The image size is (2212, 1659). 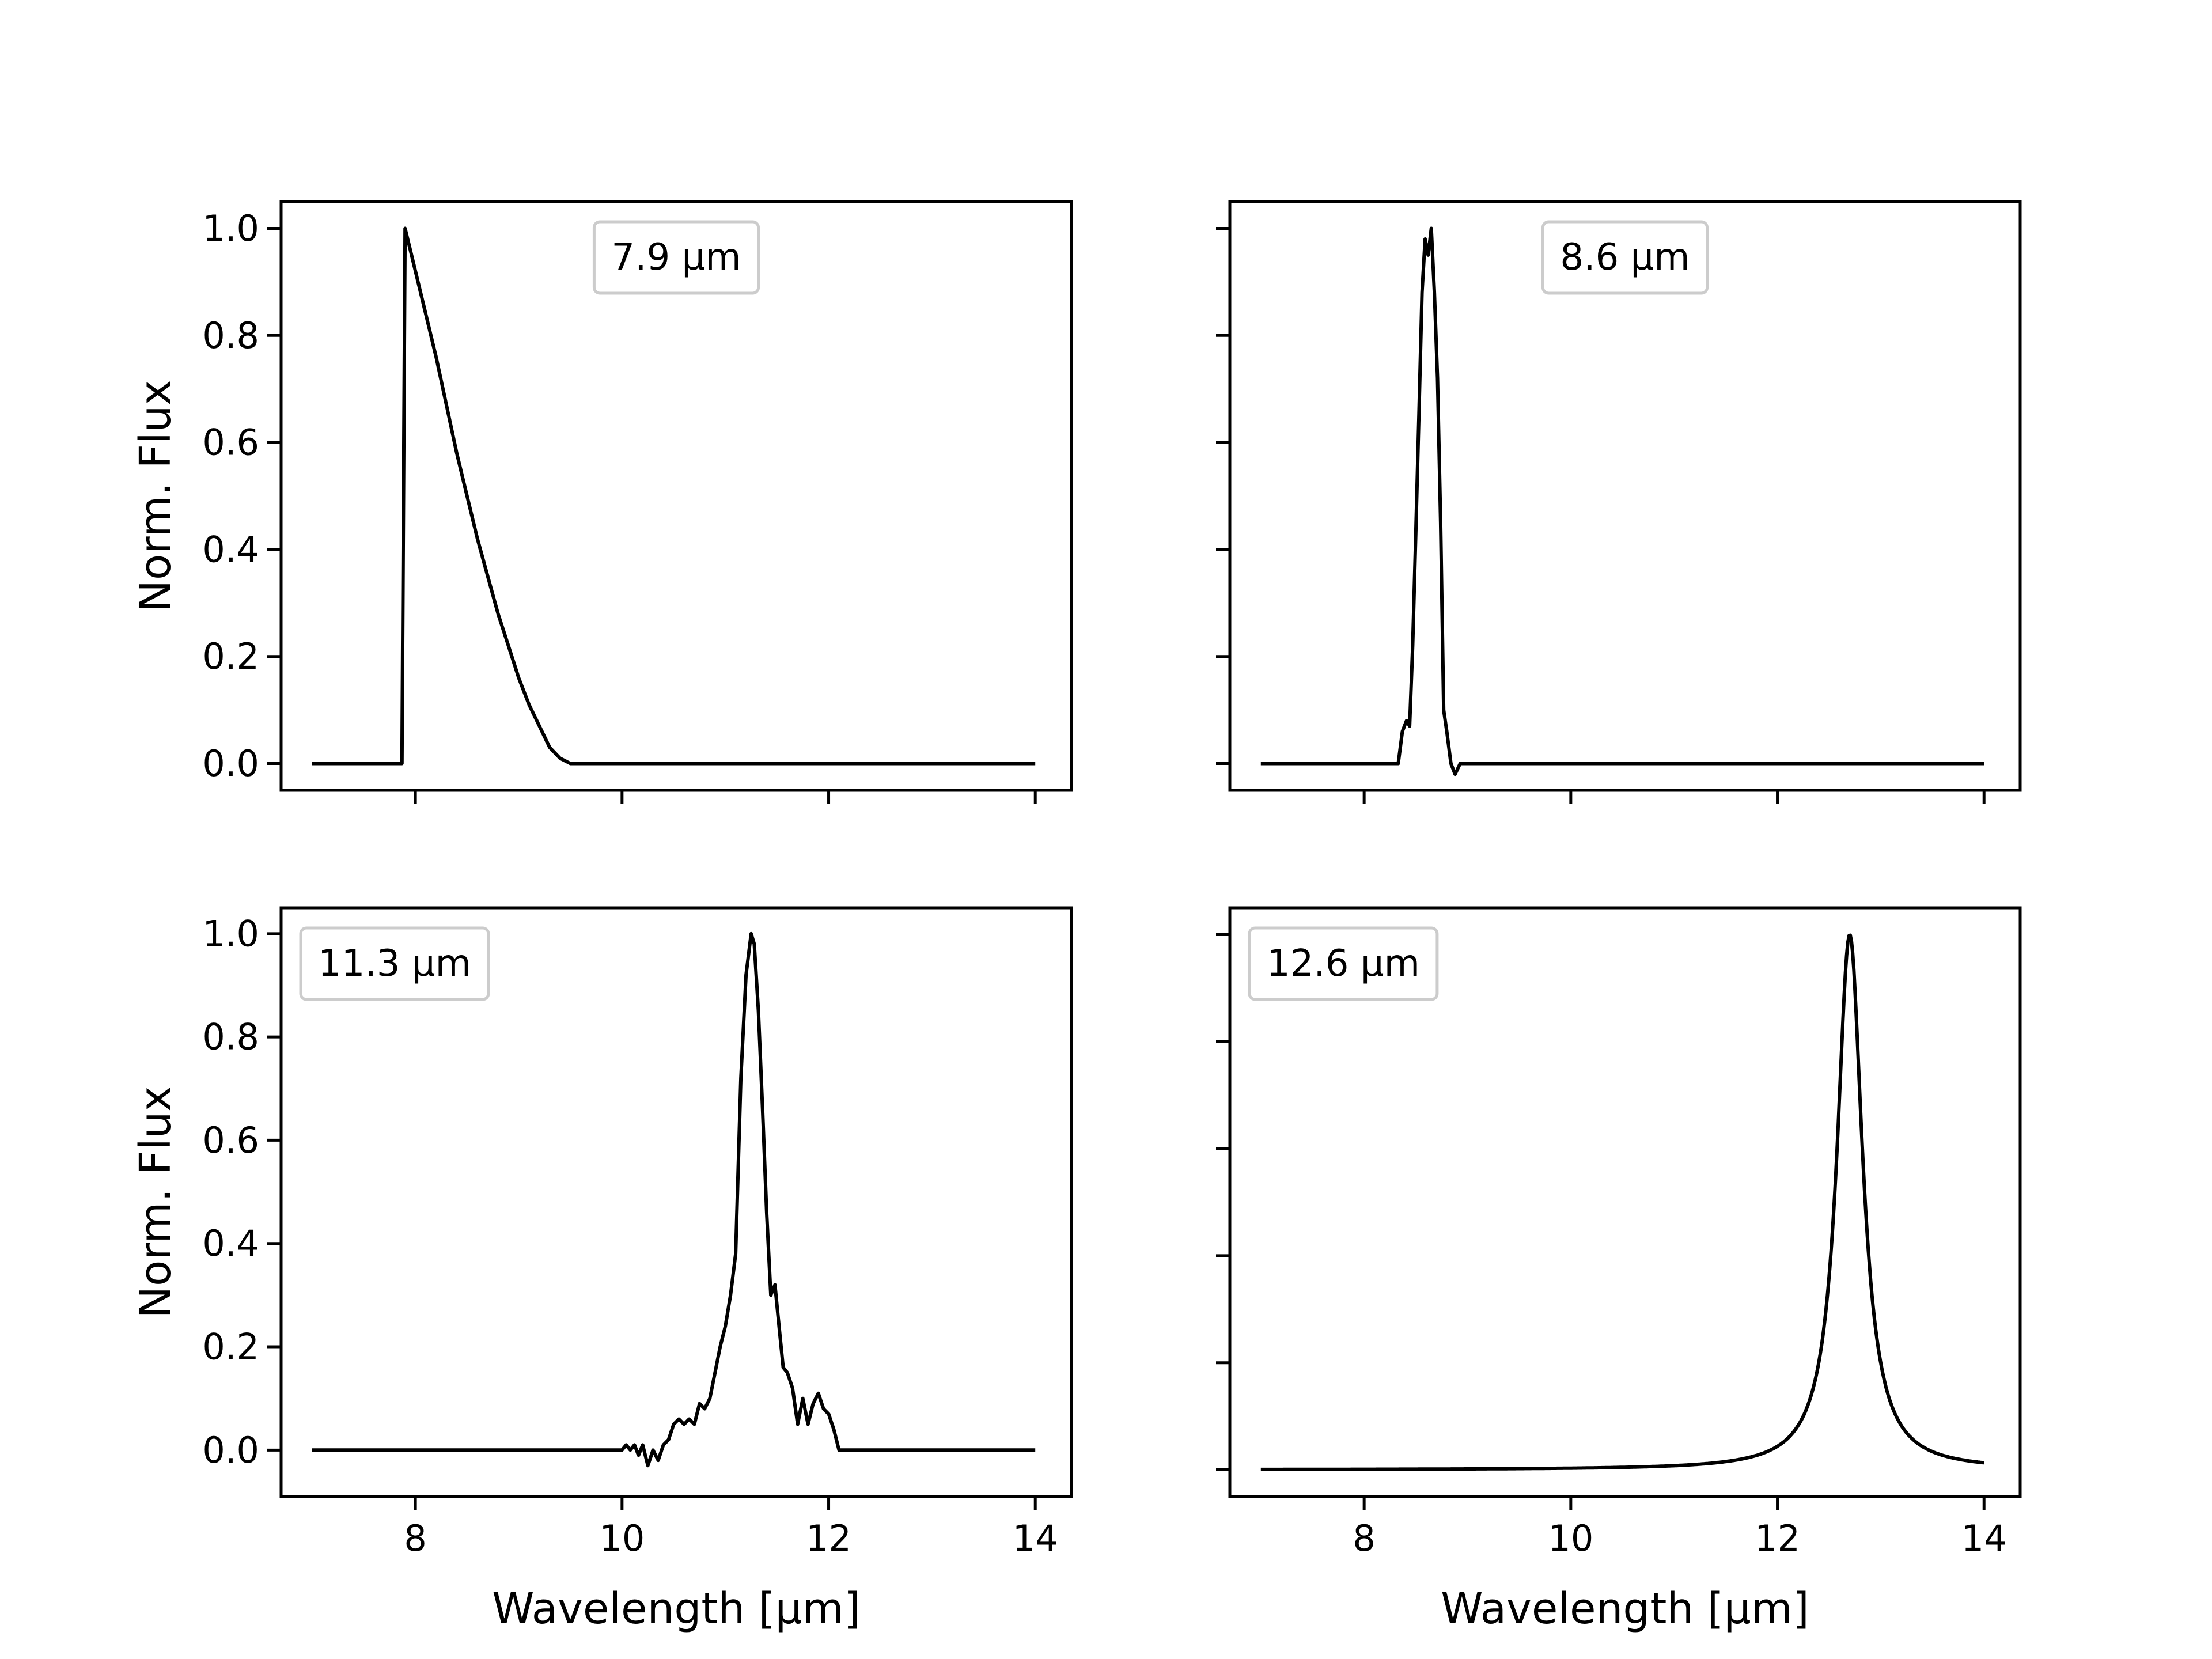 I want to click on legend: 12.6 μm, so click(x=1343, y=963).